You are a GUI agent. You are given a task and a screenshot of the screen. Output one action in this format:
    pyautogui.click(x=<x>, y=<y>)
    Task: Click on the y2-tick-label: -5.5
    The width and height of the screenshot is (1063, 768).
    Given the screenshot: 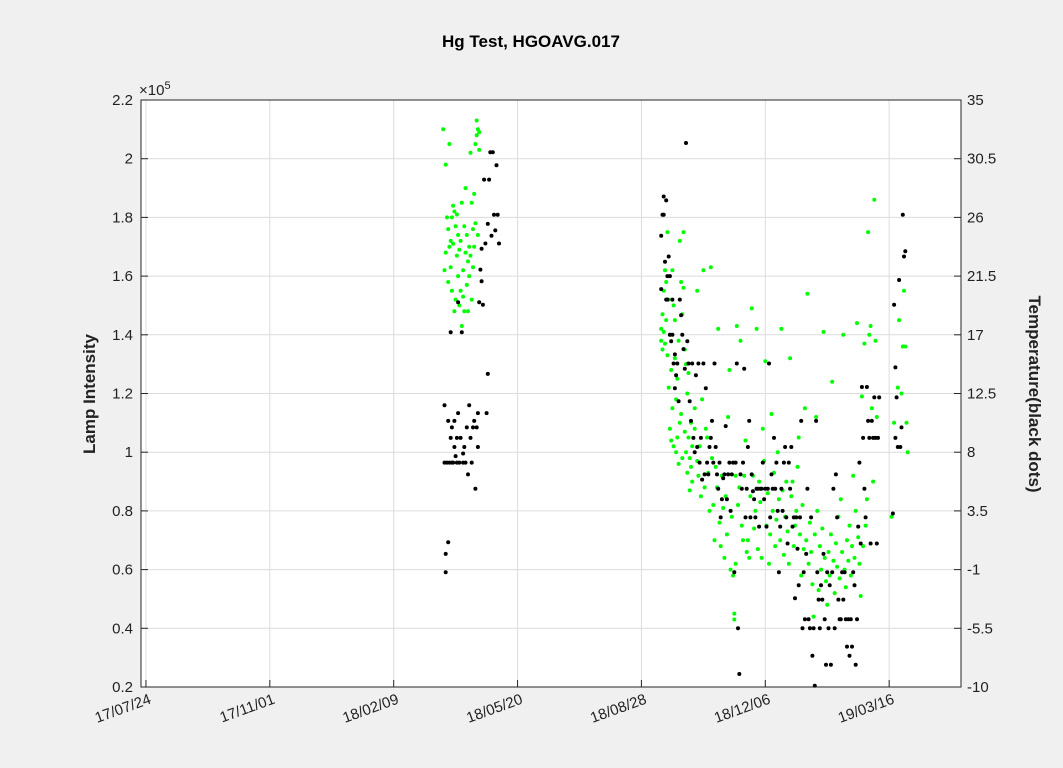 What is the action you would take?
    pyautogui.click(x=980, y=628)
    